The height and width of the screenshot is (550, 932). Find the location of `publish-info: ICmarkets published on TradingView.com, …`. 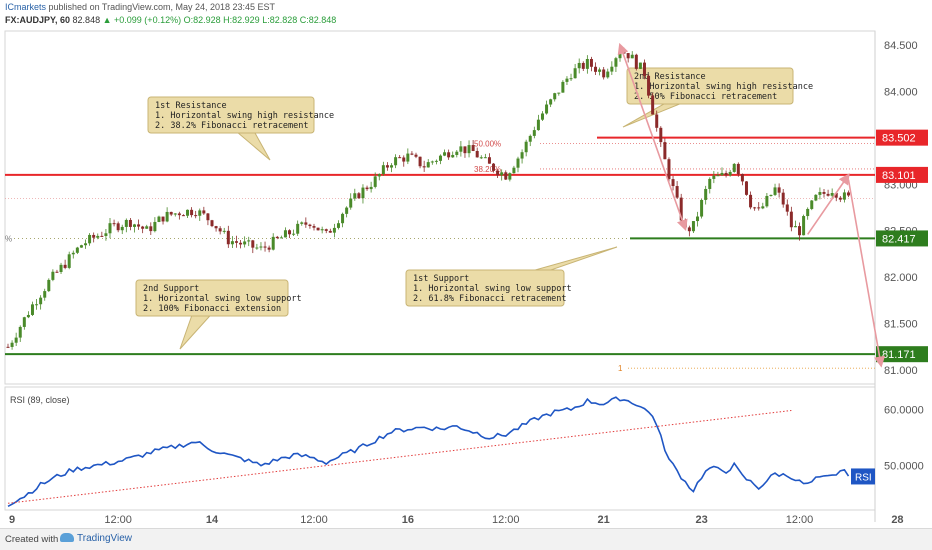

publish-info: ICmarkets published on TradingView.com, … is located at coordinates (140, 7).